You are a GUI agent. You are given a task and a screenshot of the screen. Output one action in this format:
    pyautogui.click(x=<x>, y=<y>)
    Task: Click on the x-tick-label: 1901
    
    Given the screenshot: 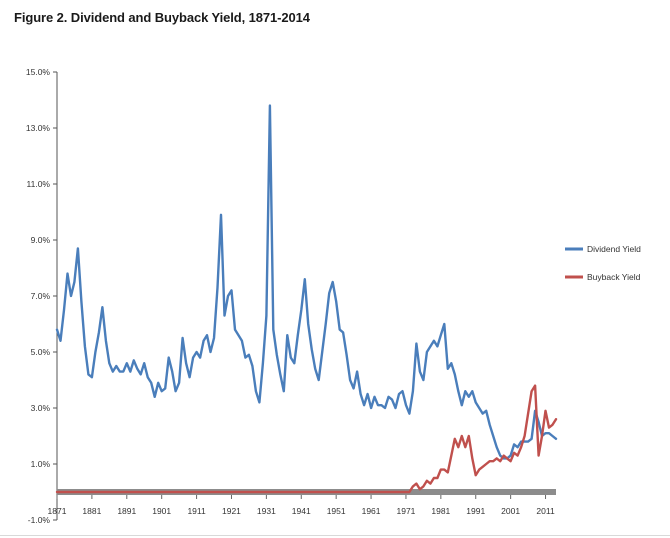 What is the action you would take?
    pyautogui.click(x=161, y=511)
    